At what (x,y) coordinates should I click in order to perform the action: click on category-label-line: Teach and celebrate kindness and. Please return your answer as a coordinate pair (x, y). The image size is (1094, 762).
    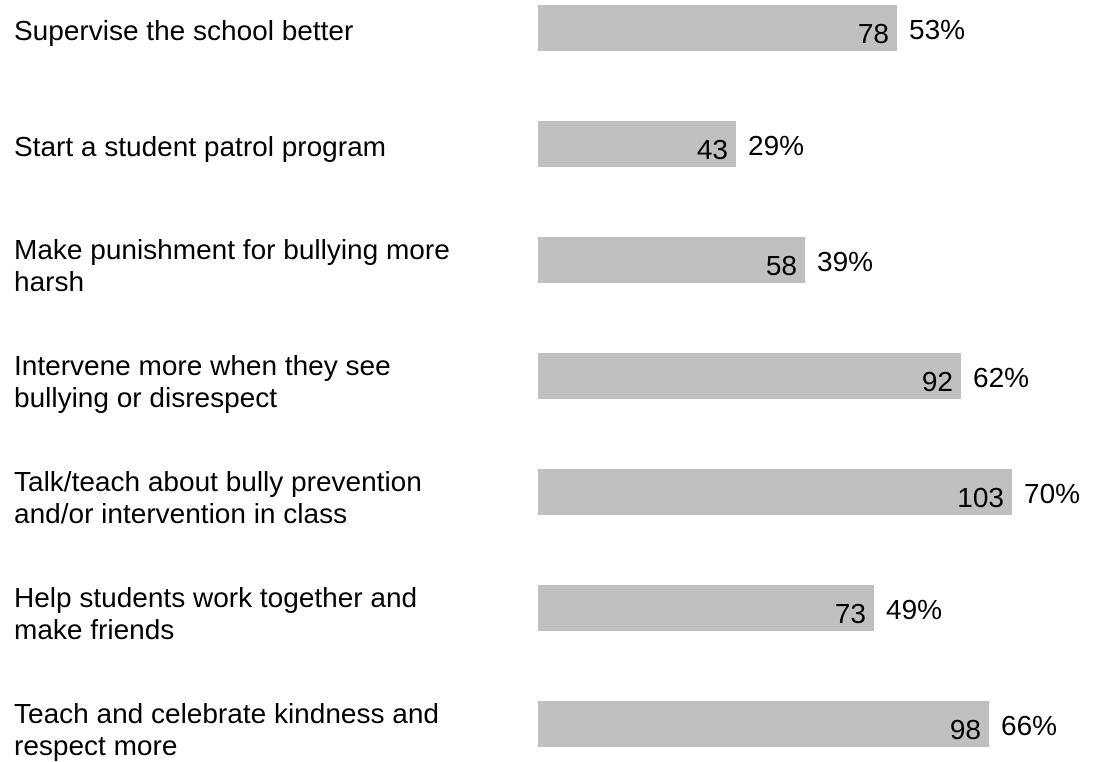
    Looking at the image, I should click on (226, 713).